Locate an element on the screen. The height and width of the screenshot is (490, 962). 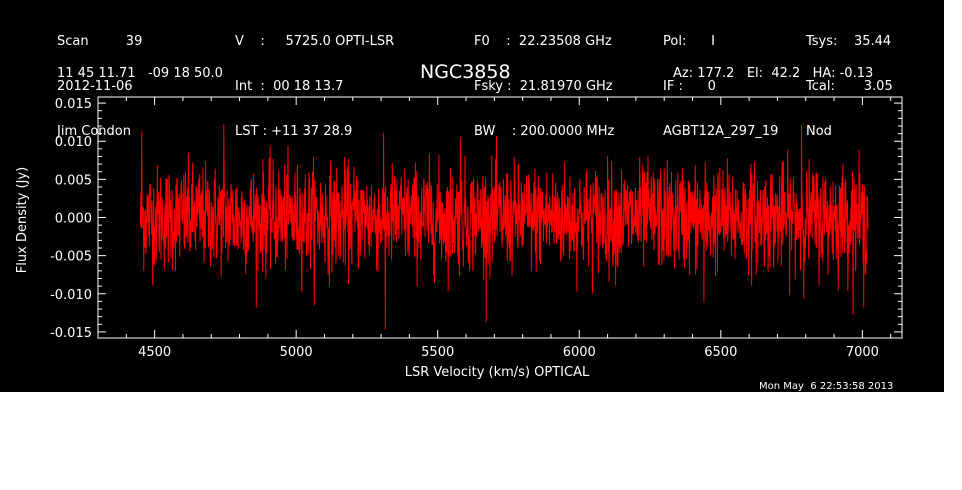
header-scan: Scan 39 is located at coordinates (100, 41).